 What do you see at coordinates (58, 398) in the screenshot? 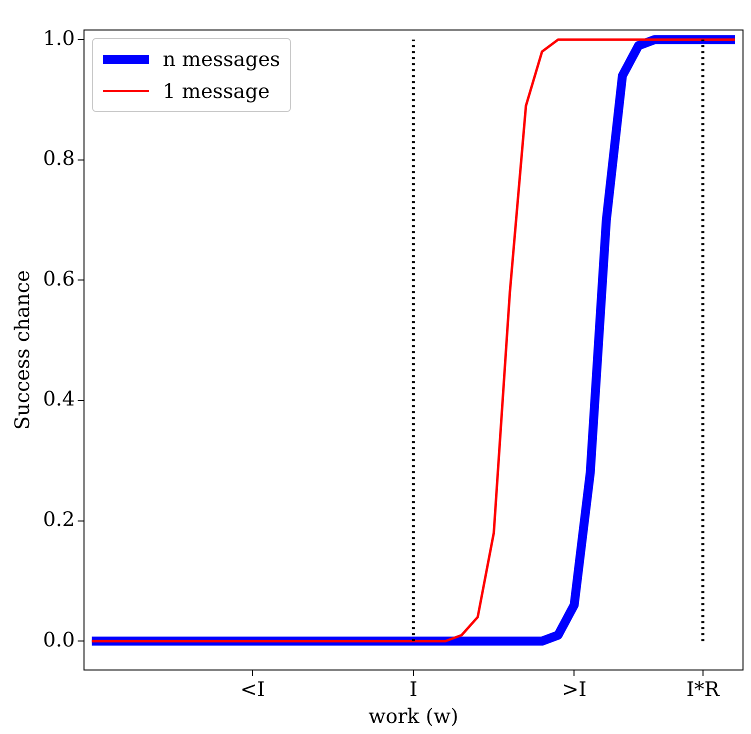
I see `y-tick-label: 0.4` at bounding box center [58, 398].